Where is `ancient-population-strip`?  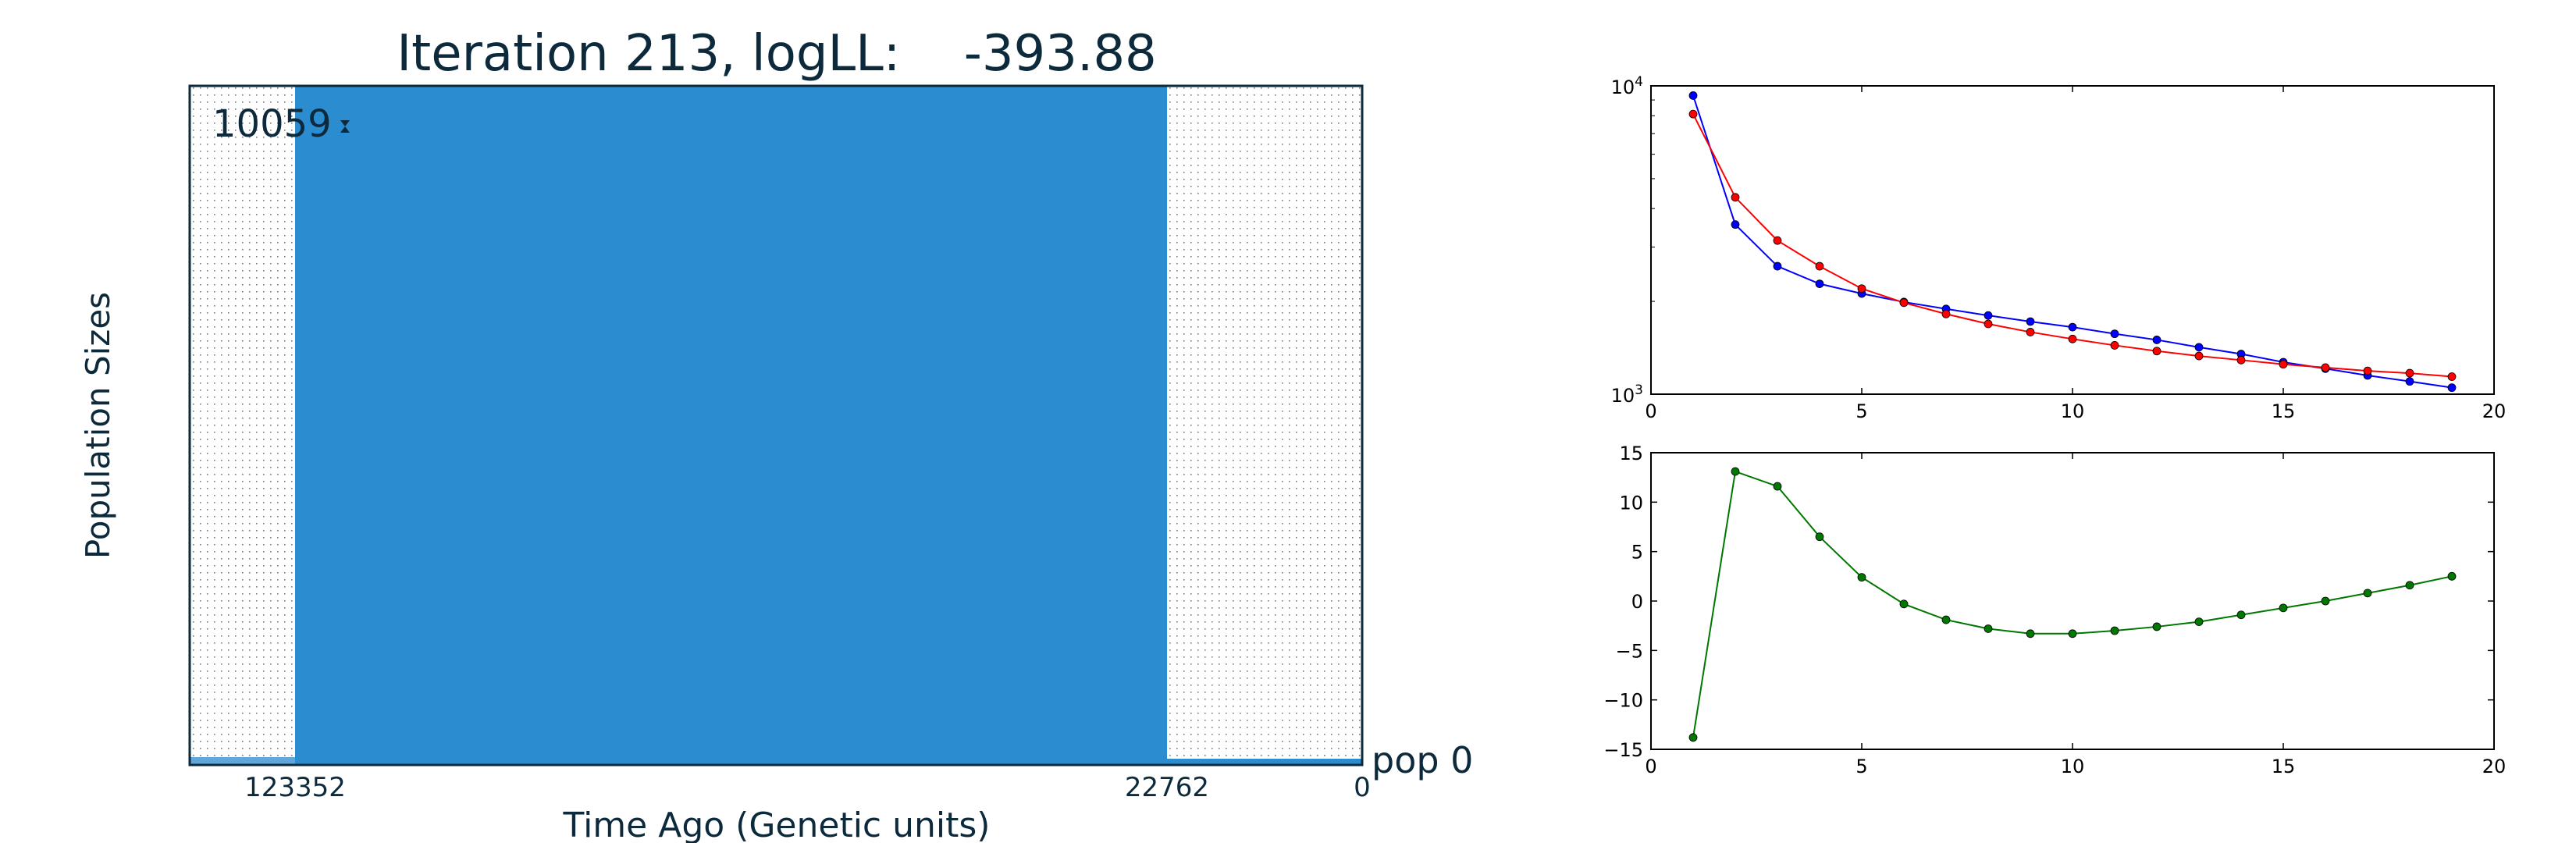
ancient-population-strip is located at coordinates (242, 761).